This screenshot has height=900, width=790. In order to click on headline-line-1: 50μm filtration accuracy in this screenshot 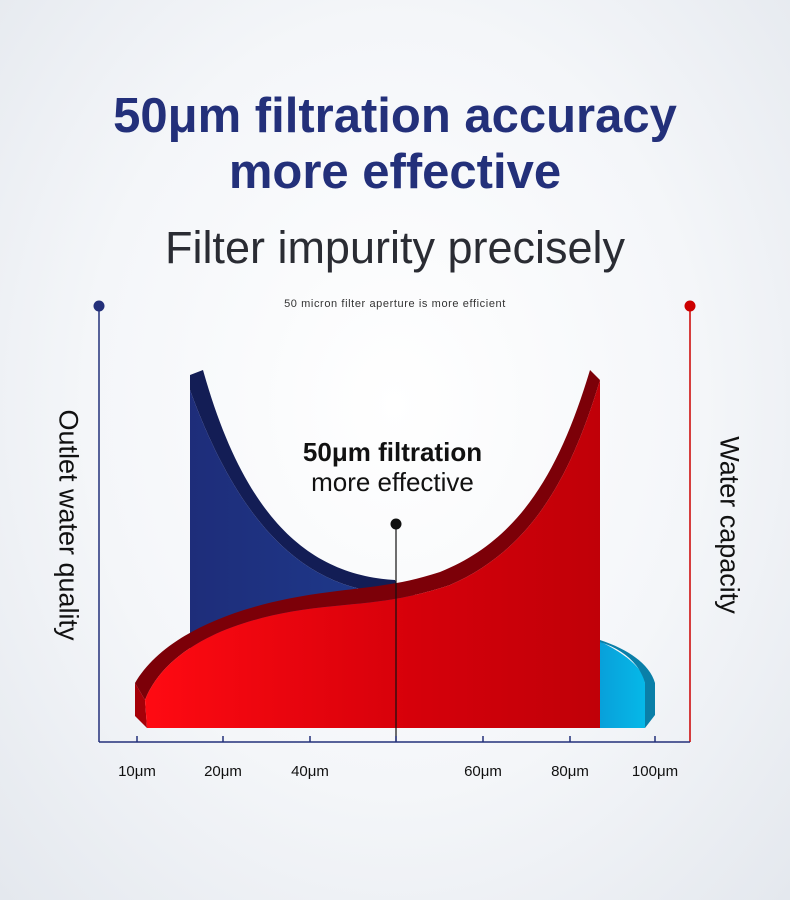, I will do `click(395, 116)`.